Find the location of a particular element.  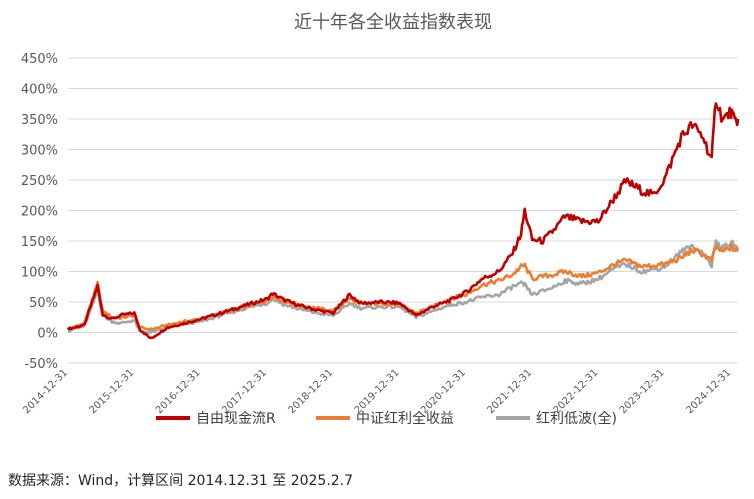

legend-label: 红利低波(全) is located at coordinates (576, 418).